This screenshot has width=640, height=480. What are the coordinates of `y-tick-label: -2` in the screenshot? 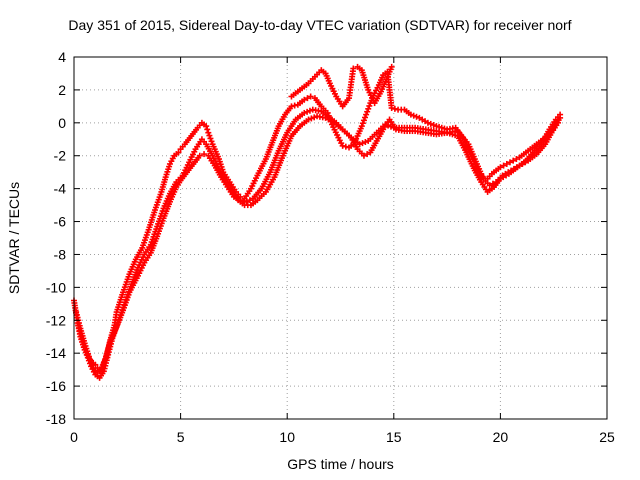 It's located at (60, 156).